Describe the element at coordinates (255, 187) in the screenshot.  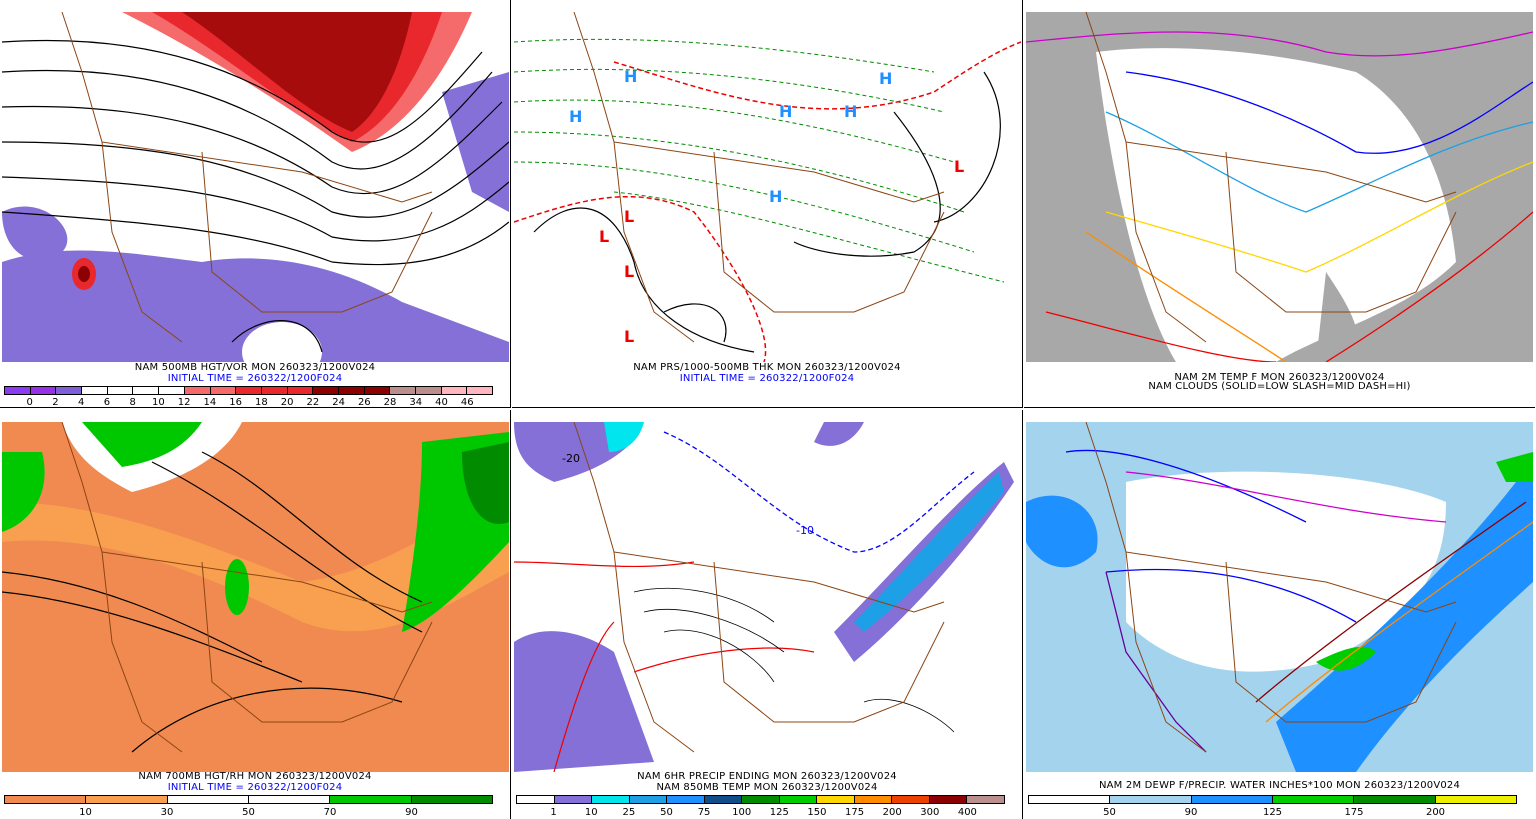
I see `map-500mb-vorticity` at that location.